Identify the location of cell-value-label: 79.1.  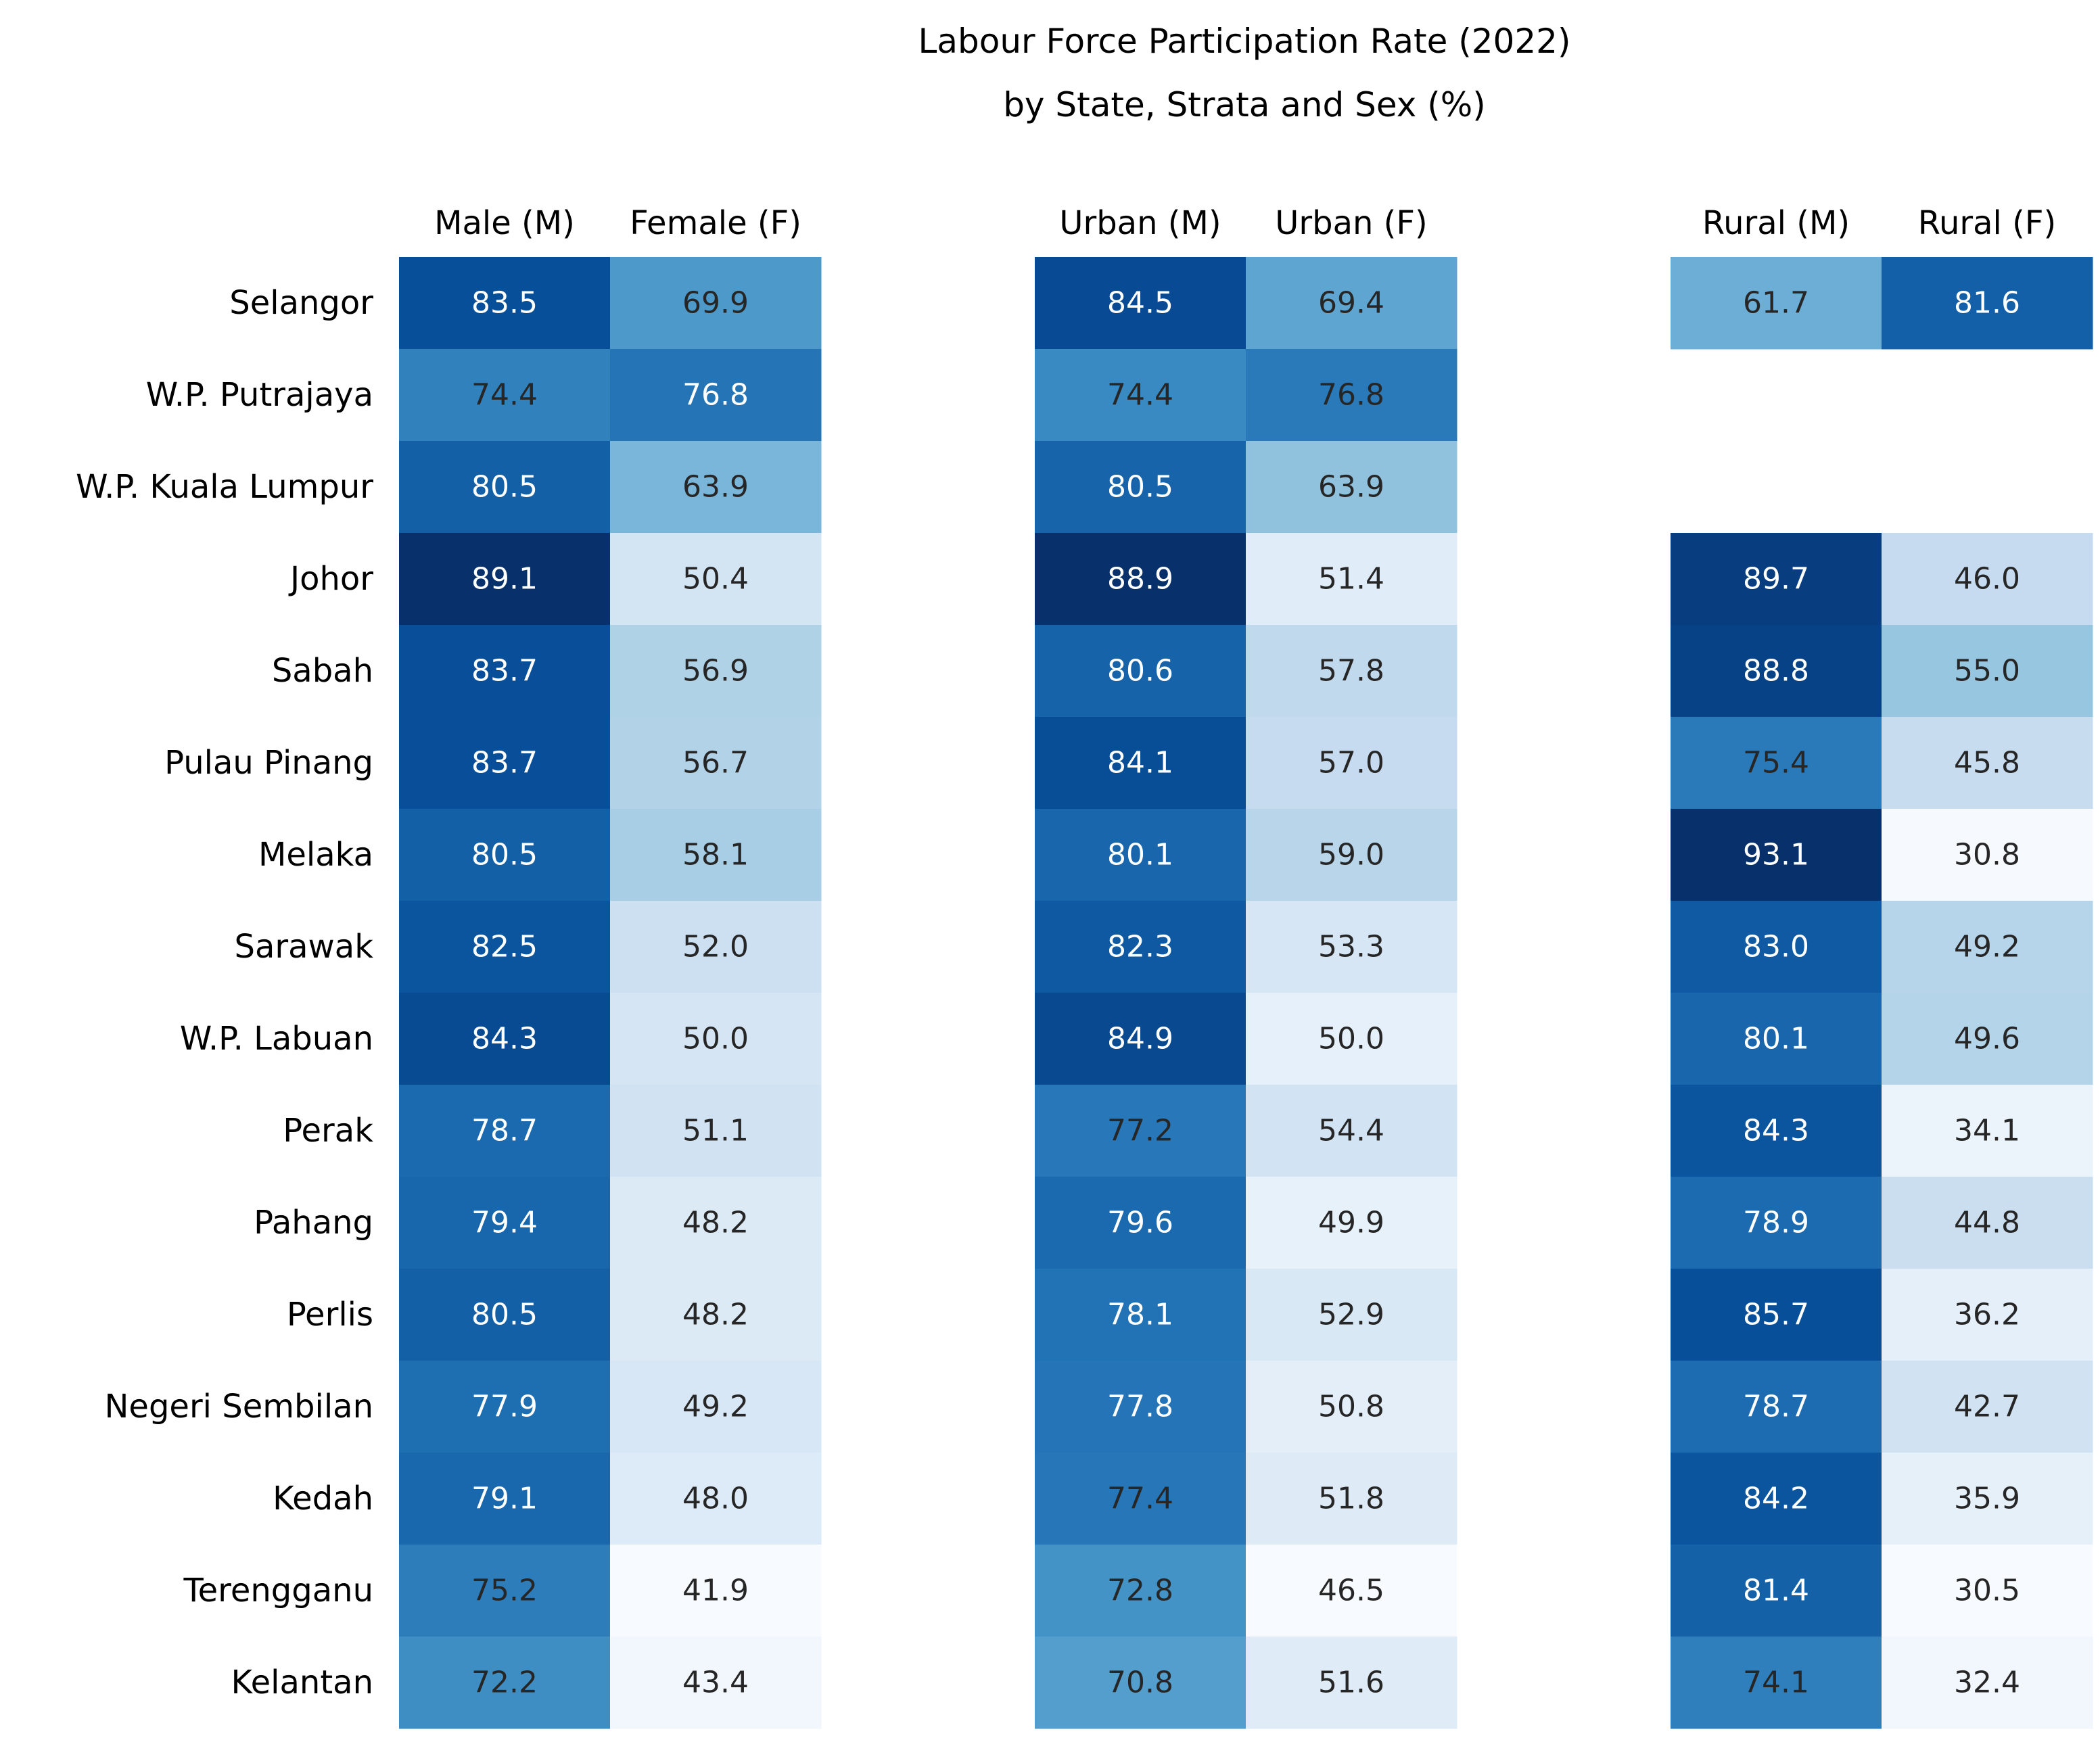
(505, 1499).